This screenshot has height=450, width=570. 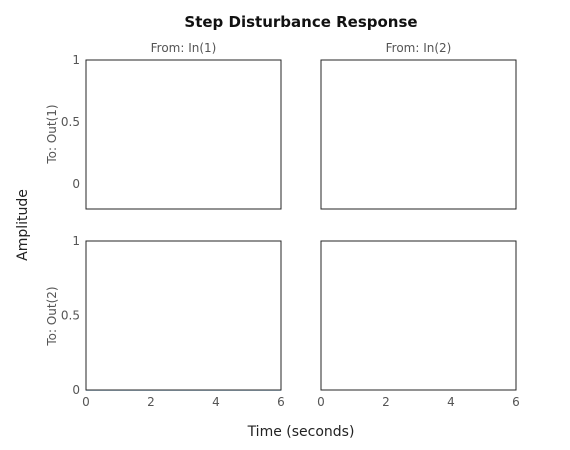 I want to click on y-axis-label: Amplitude, so click(x=23, y=225).